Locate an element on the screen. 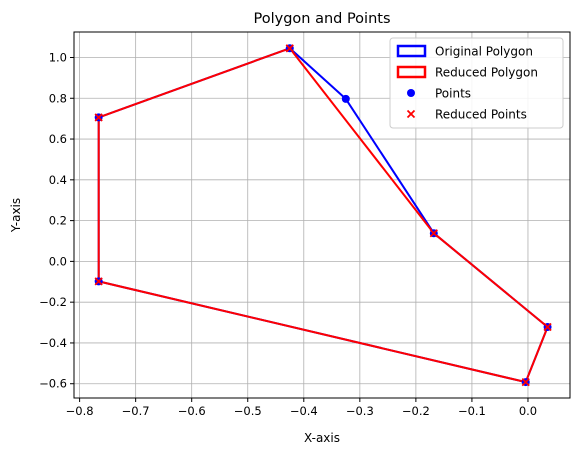 The width and height of the screenshot is (578, 455). legend-entry: Reduced Points is located at coordinates (466, 115).